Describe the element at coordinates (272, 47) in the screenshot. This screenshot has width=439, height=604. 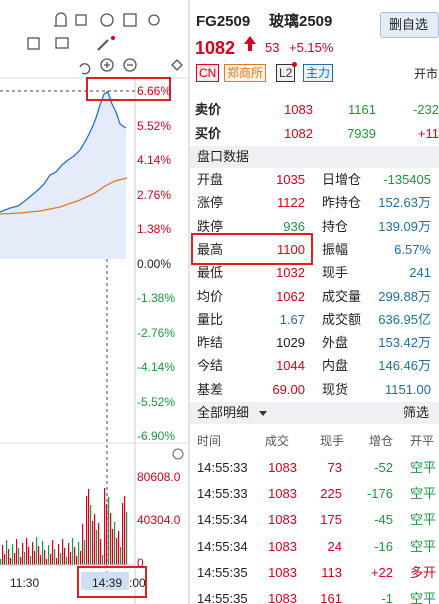
I see `price-change: 53` at that location.